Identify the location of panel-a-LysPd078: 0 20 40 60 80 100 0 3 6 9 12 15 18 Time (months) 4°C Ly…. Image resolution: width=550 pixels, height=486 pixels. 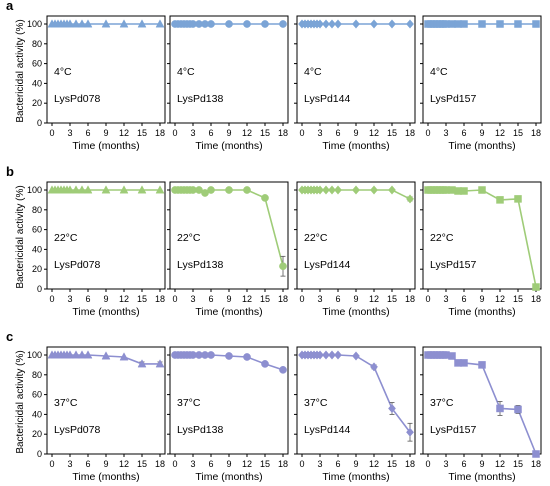
(96, 83).